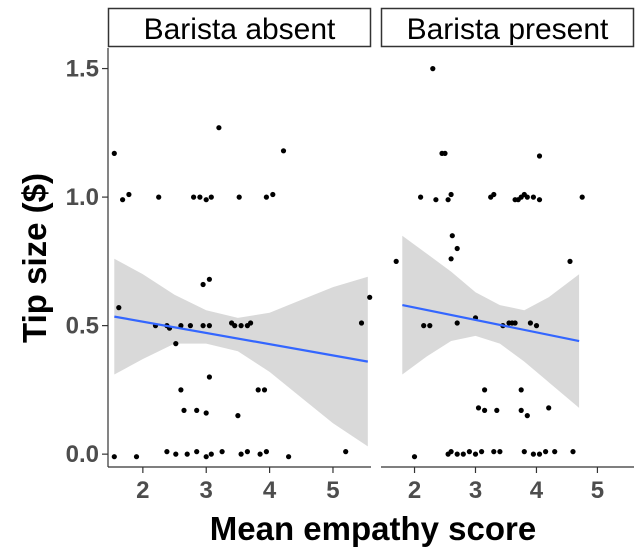  What do you see at coordinates (475, 490) in the screenshot?
I see `x-tick-label: 3` at bounding box center [475, 490].